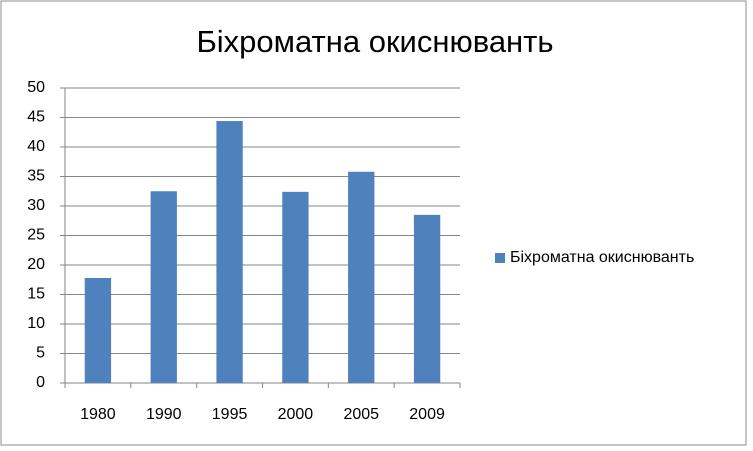  What do you see at coordinates (427, 414) in the screenshot?
I see `x-tick-label: 2009` at bounding box center [427, 414].